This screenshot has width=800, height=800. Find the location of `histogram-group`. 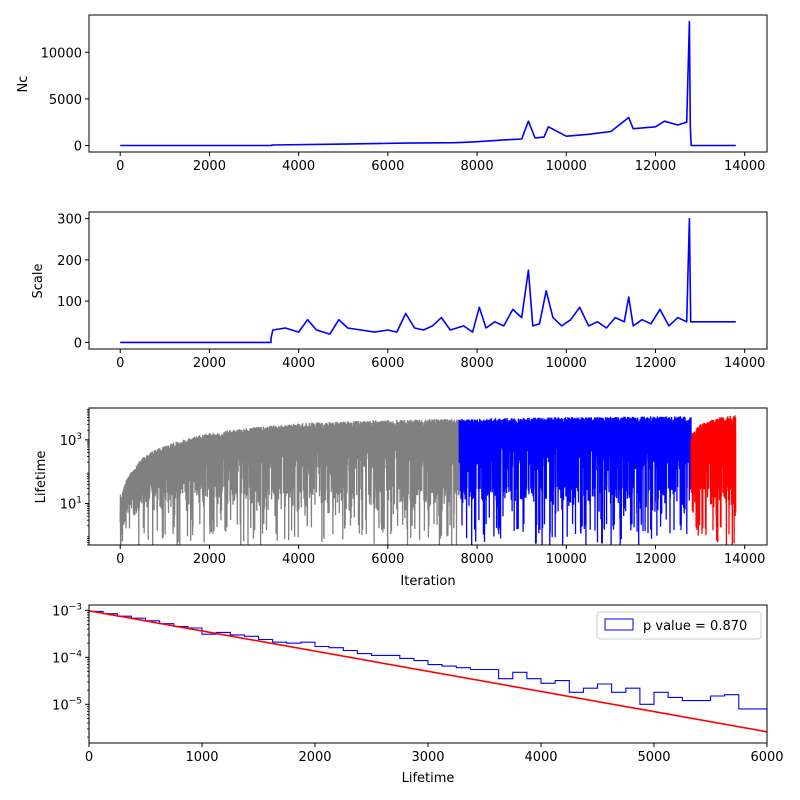

histogram-group is located at coordinates (428, 676).